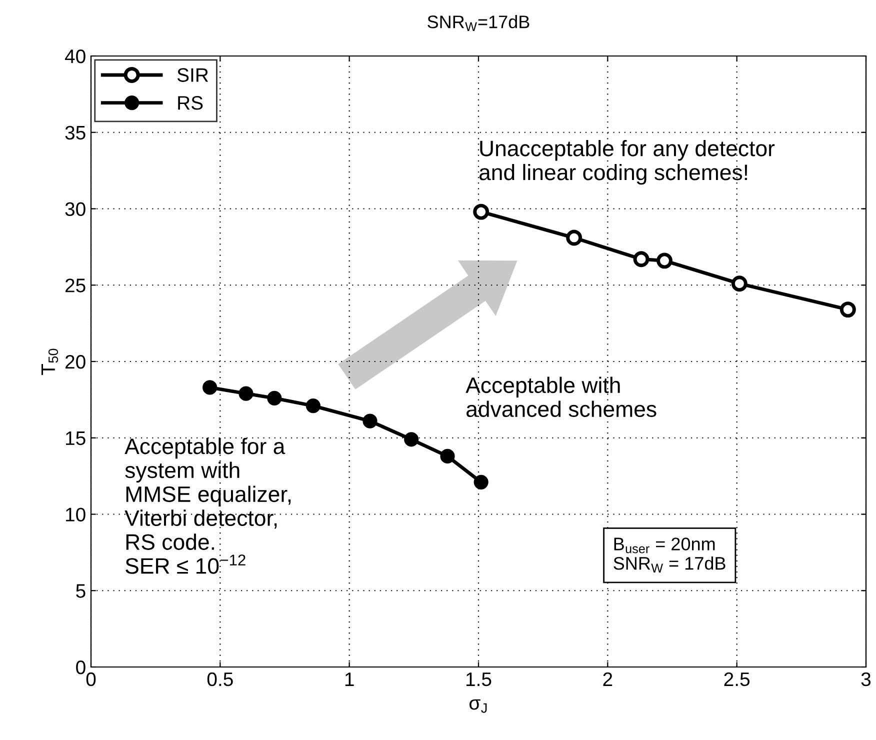 This screenshot has height=740, width=876. I want to click on x-tick-label: 0.5, so click(220, 679).